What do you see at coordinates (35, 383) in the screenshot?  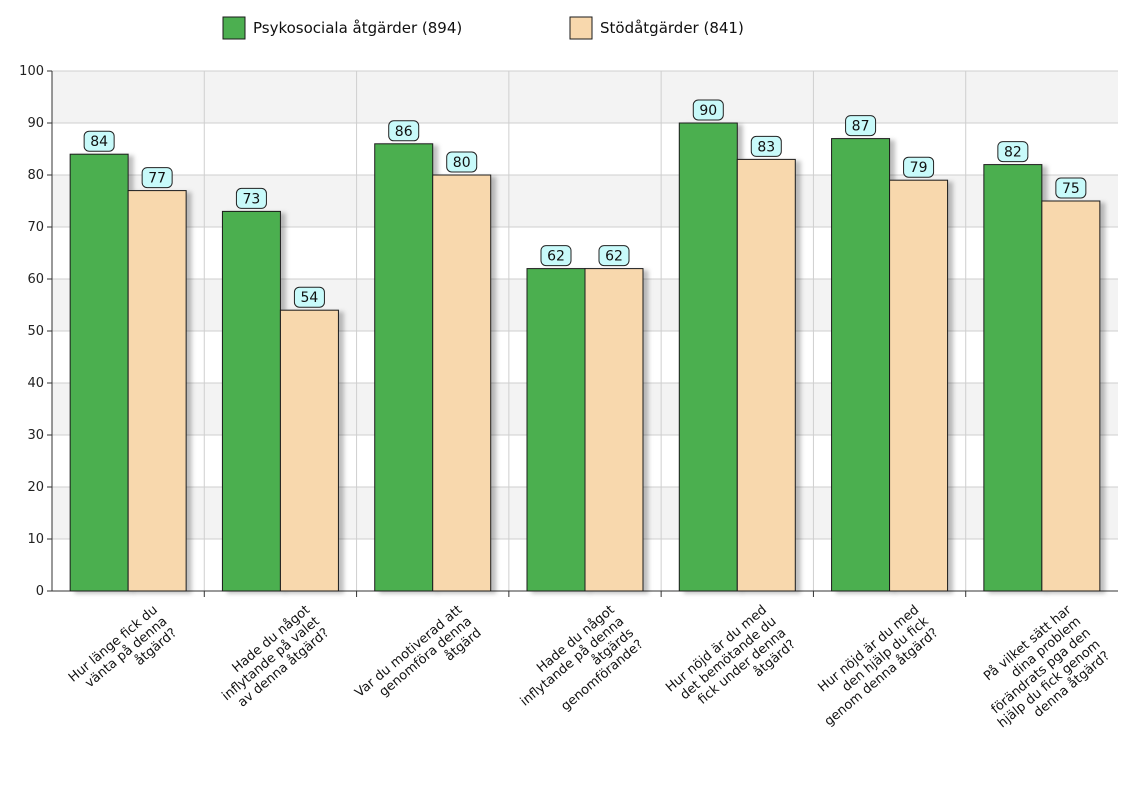 I see `y-tick-label: 40` at bounding box center [35, 383].